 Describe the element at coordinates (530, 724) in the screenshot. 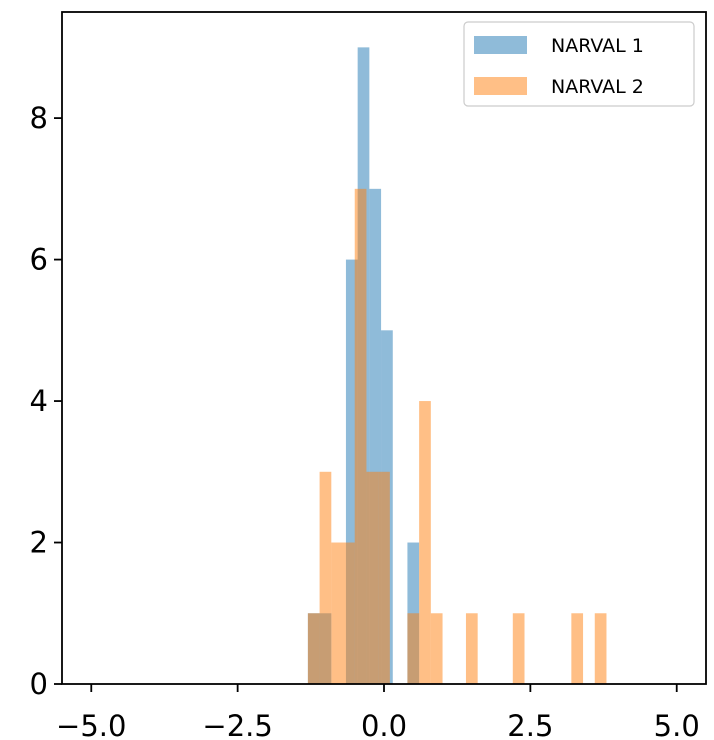

I see `x-tick-label: 2.5` at that location.